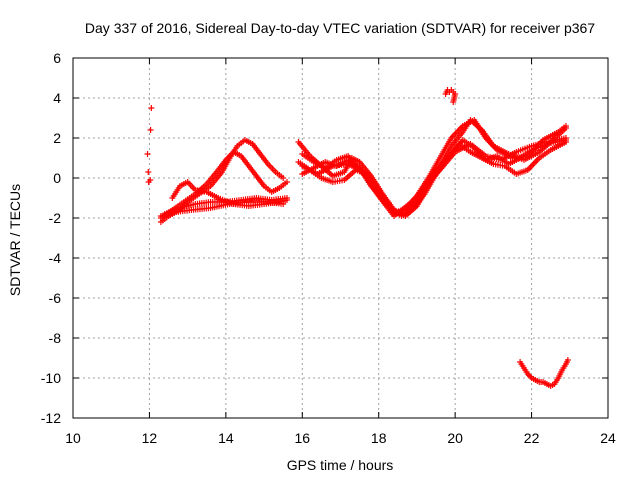 The height and width of the screenshot is (480, 640). I want to click on x-tick-label: 16, so click(302, 438).